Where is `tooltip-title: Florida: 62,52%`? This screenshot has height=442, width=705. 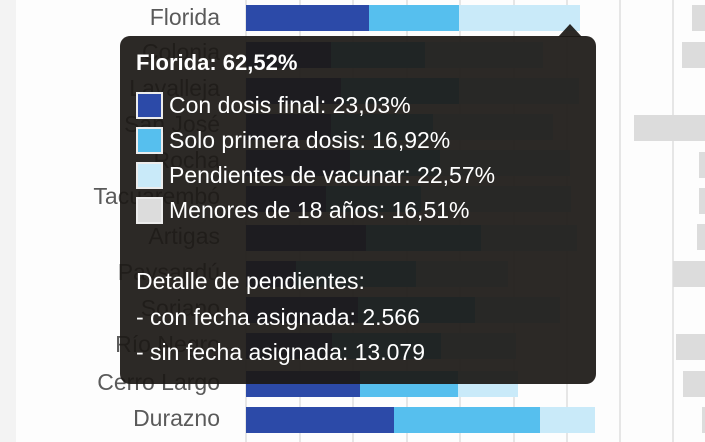 tooltip-title: Florida: 62,52% is located at coordinates (217, 62).